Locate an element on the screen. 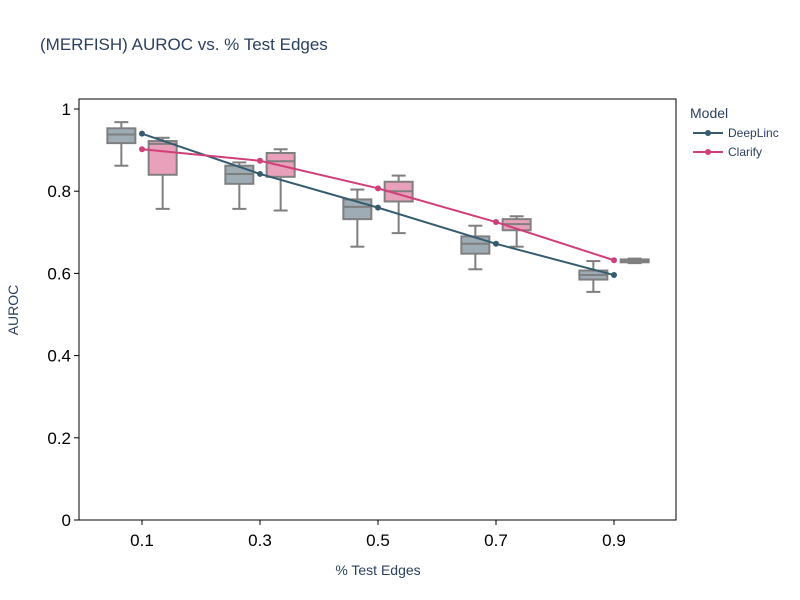 Image resolution: width=800 pixels, height=600 pixels. box-deeplinc-0.1 is located at coordinates (121, 144).